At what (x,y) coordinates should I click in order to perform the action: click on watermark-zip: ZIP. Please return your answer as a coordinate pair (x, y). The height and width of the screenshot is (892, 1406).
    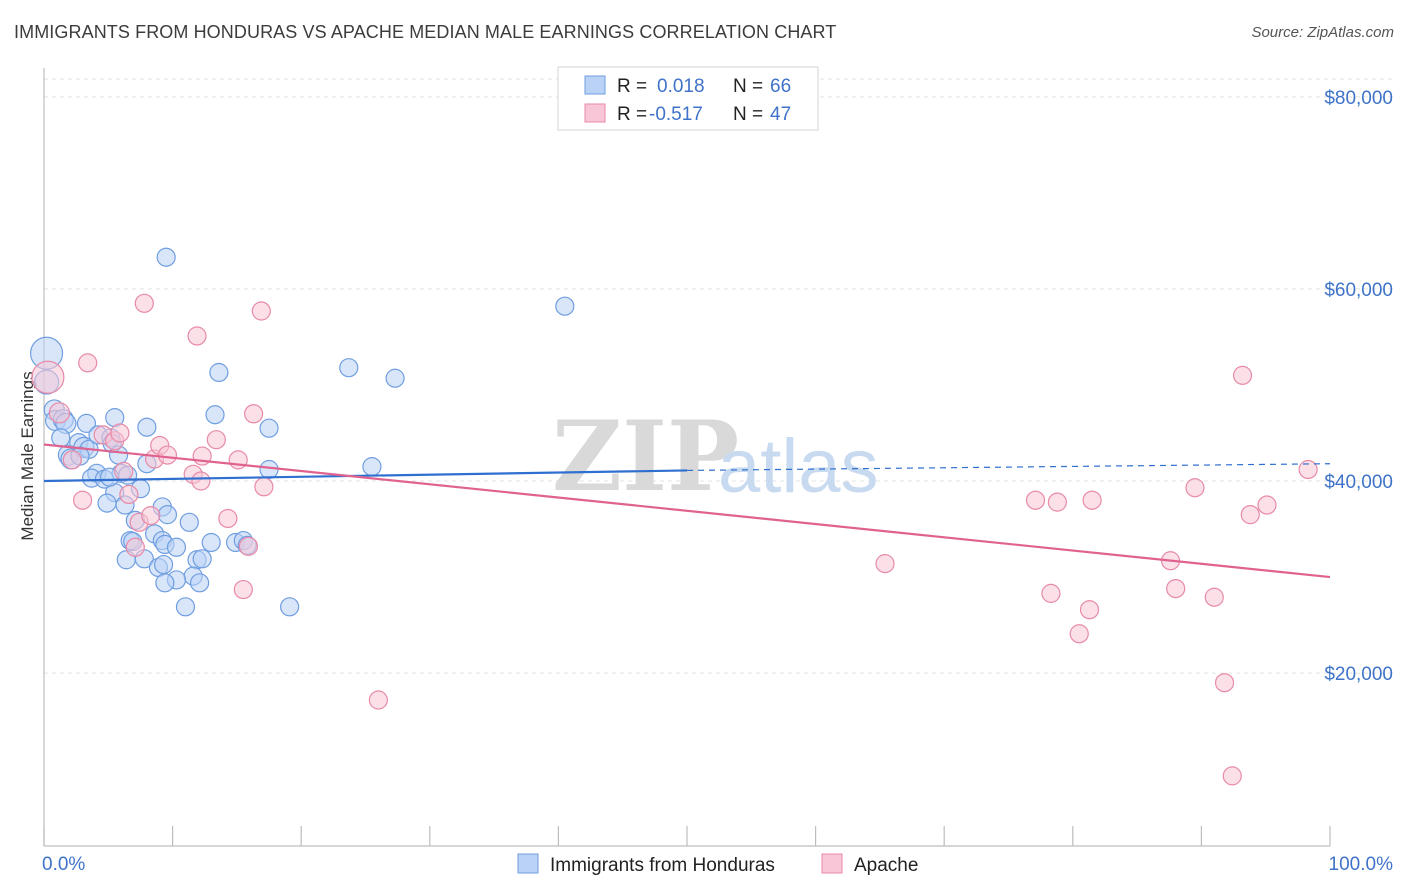
    Looking at the image, I should click on (645, 456).